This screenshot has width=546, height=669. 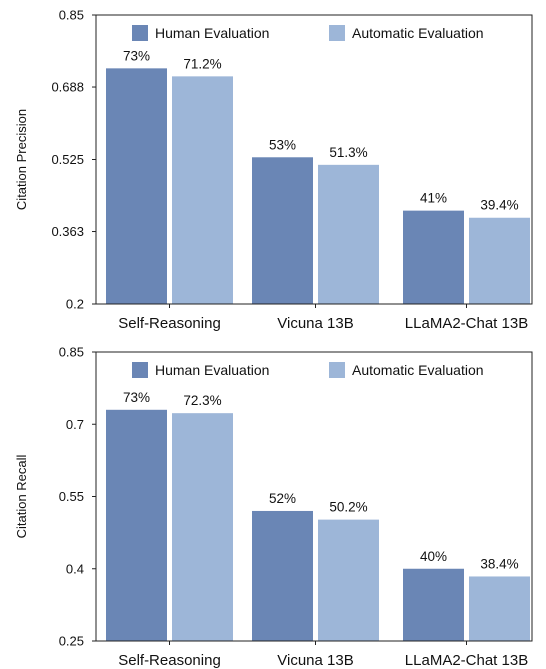 What do you see at coordinates (67, 159) in the screenshot?
I see `y-tick-label: 0.525` at bounding box center [67, 159].